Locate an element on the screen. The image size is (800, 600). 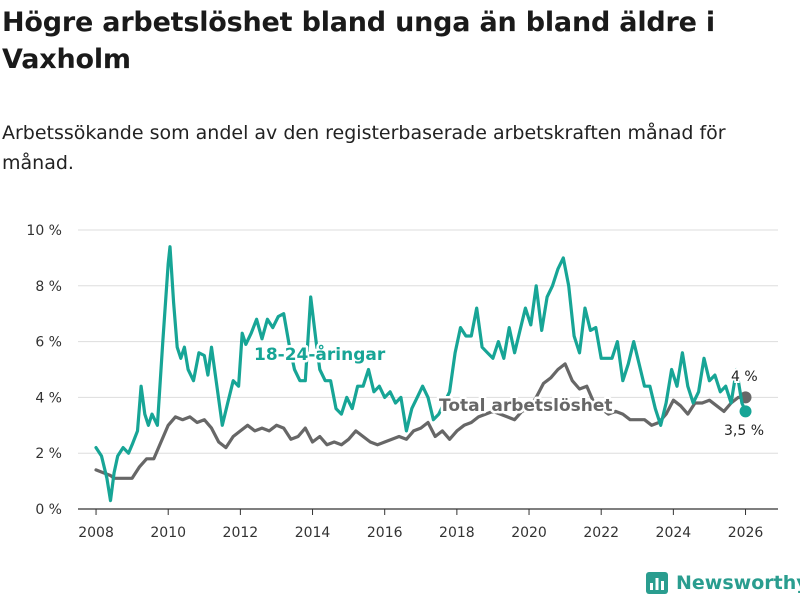
x-tick-label: 2012 is located at coordinates (241, 533).